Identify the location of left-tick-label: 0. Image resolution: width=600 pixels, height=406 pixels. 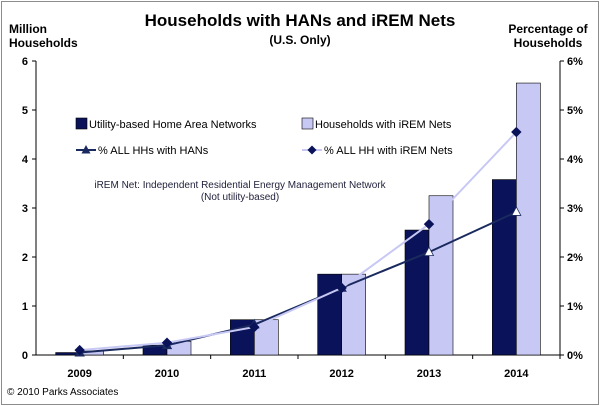
(25, 356).